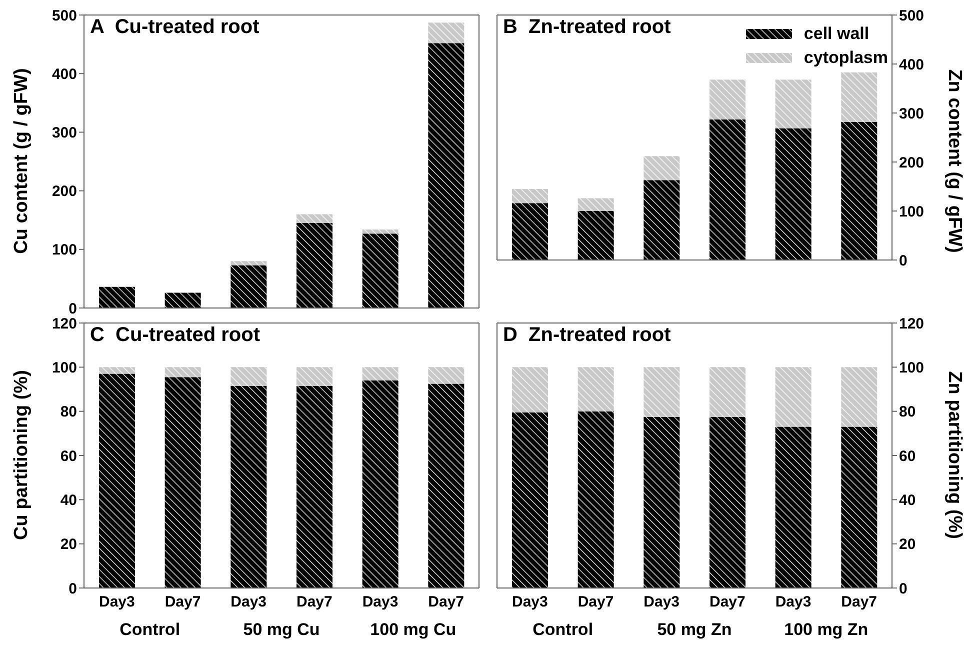  I want to click on y-axis-title: Zn partitioning (%), so click(954, 455).